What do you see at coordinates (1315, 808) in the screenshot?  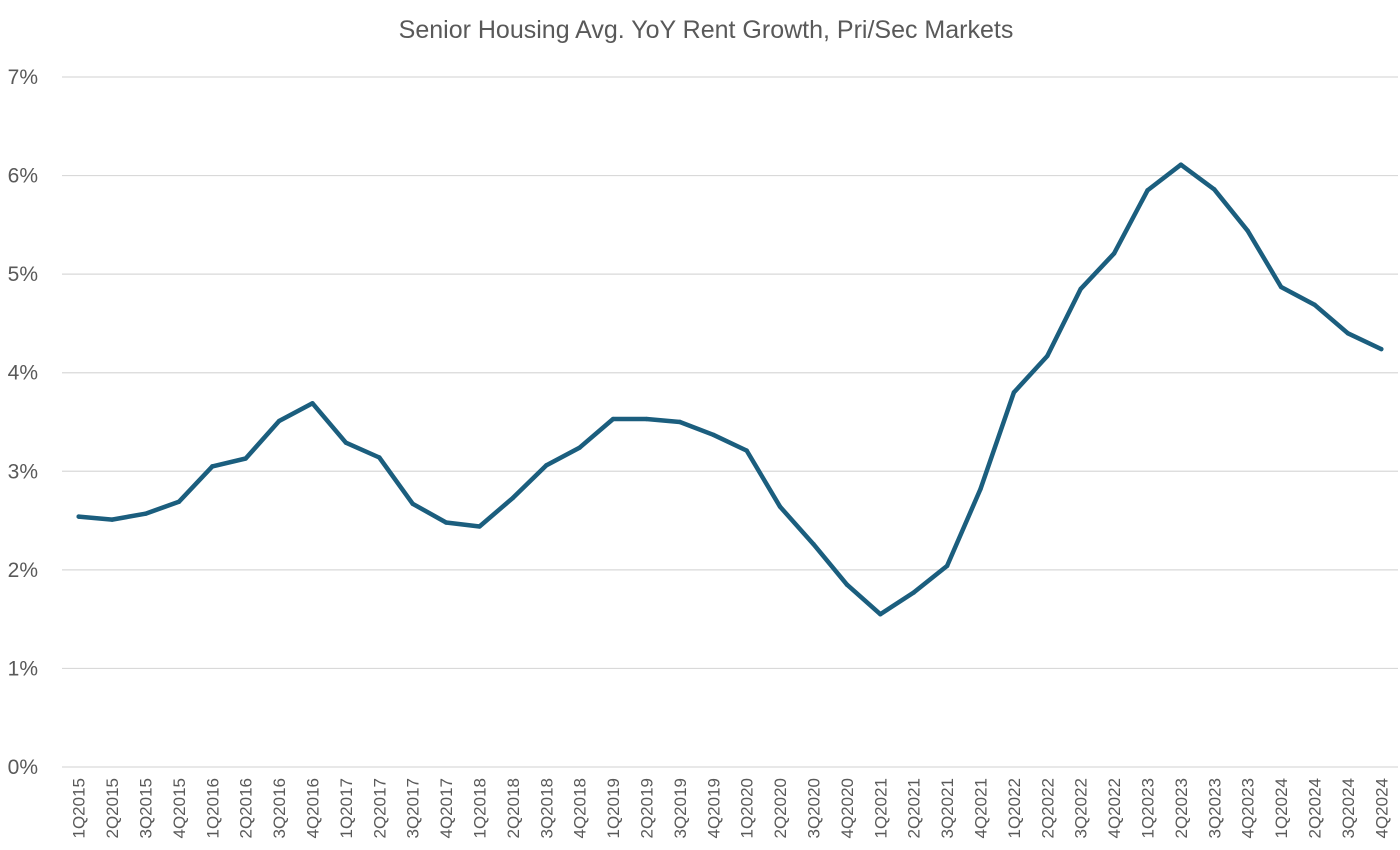 I see `x-tick-label: 2Q2024` at bounding box center [1315, 808].